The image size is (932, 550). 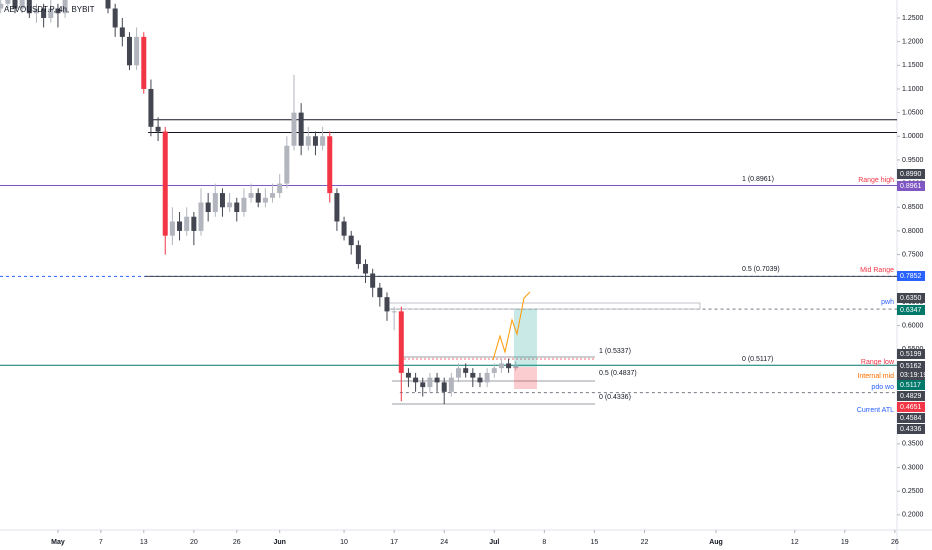 I want to click on note: Current ATL, so click(x=875, y=410).